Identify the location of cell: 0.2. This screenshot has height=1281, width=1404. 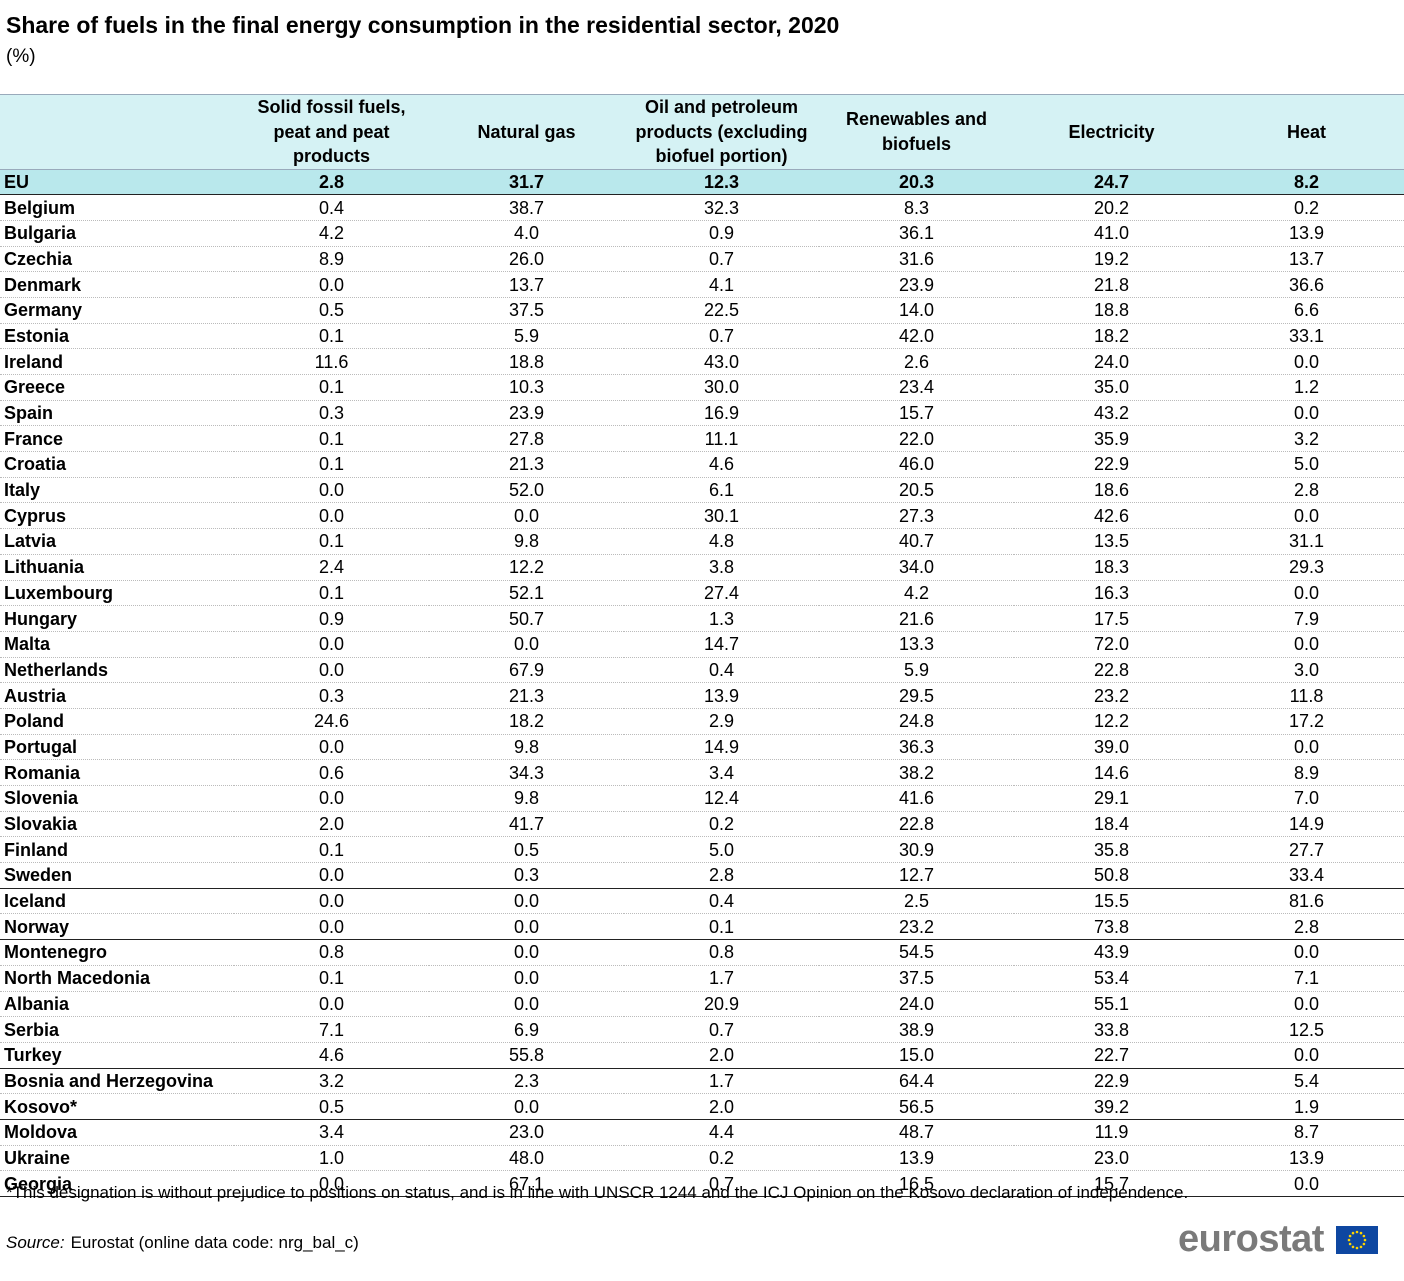
(1306, 207).